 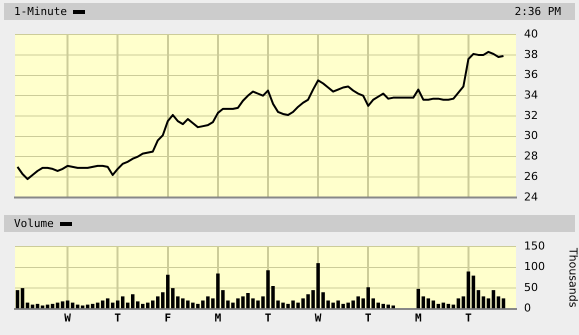 What do you see at coordinates (531, 135) in the screenshot?
I see `y-tick-label: 30` at bounding box center [531, 135].